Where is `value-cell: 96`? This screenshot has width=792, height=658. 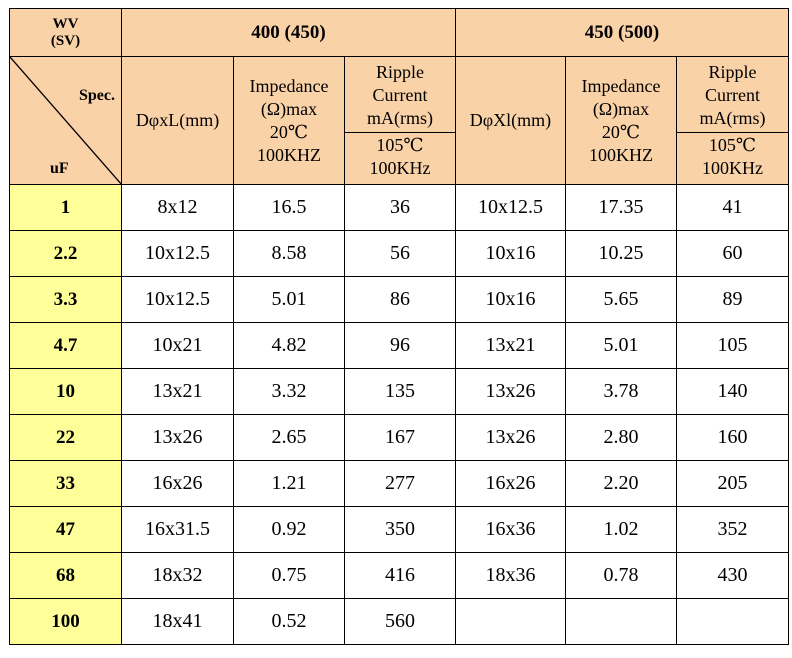
value-cell: 96 is located at coordinates (400, 345).